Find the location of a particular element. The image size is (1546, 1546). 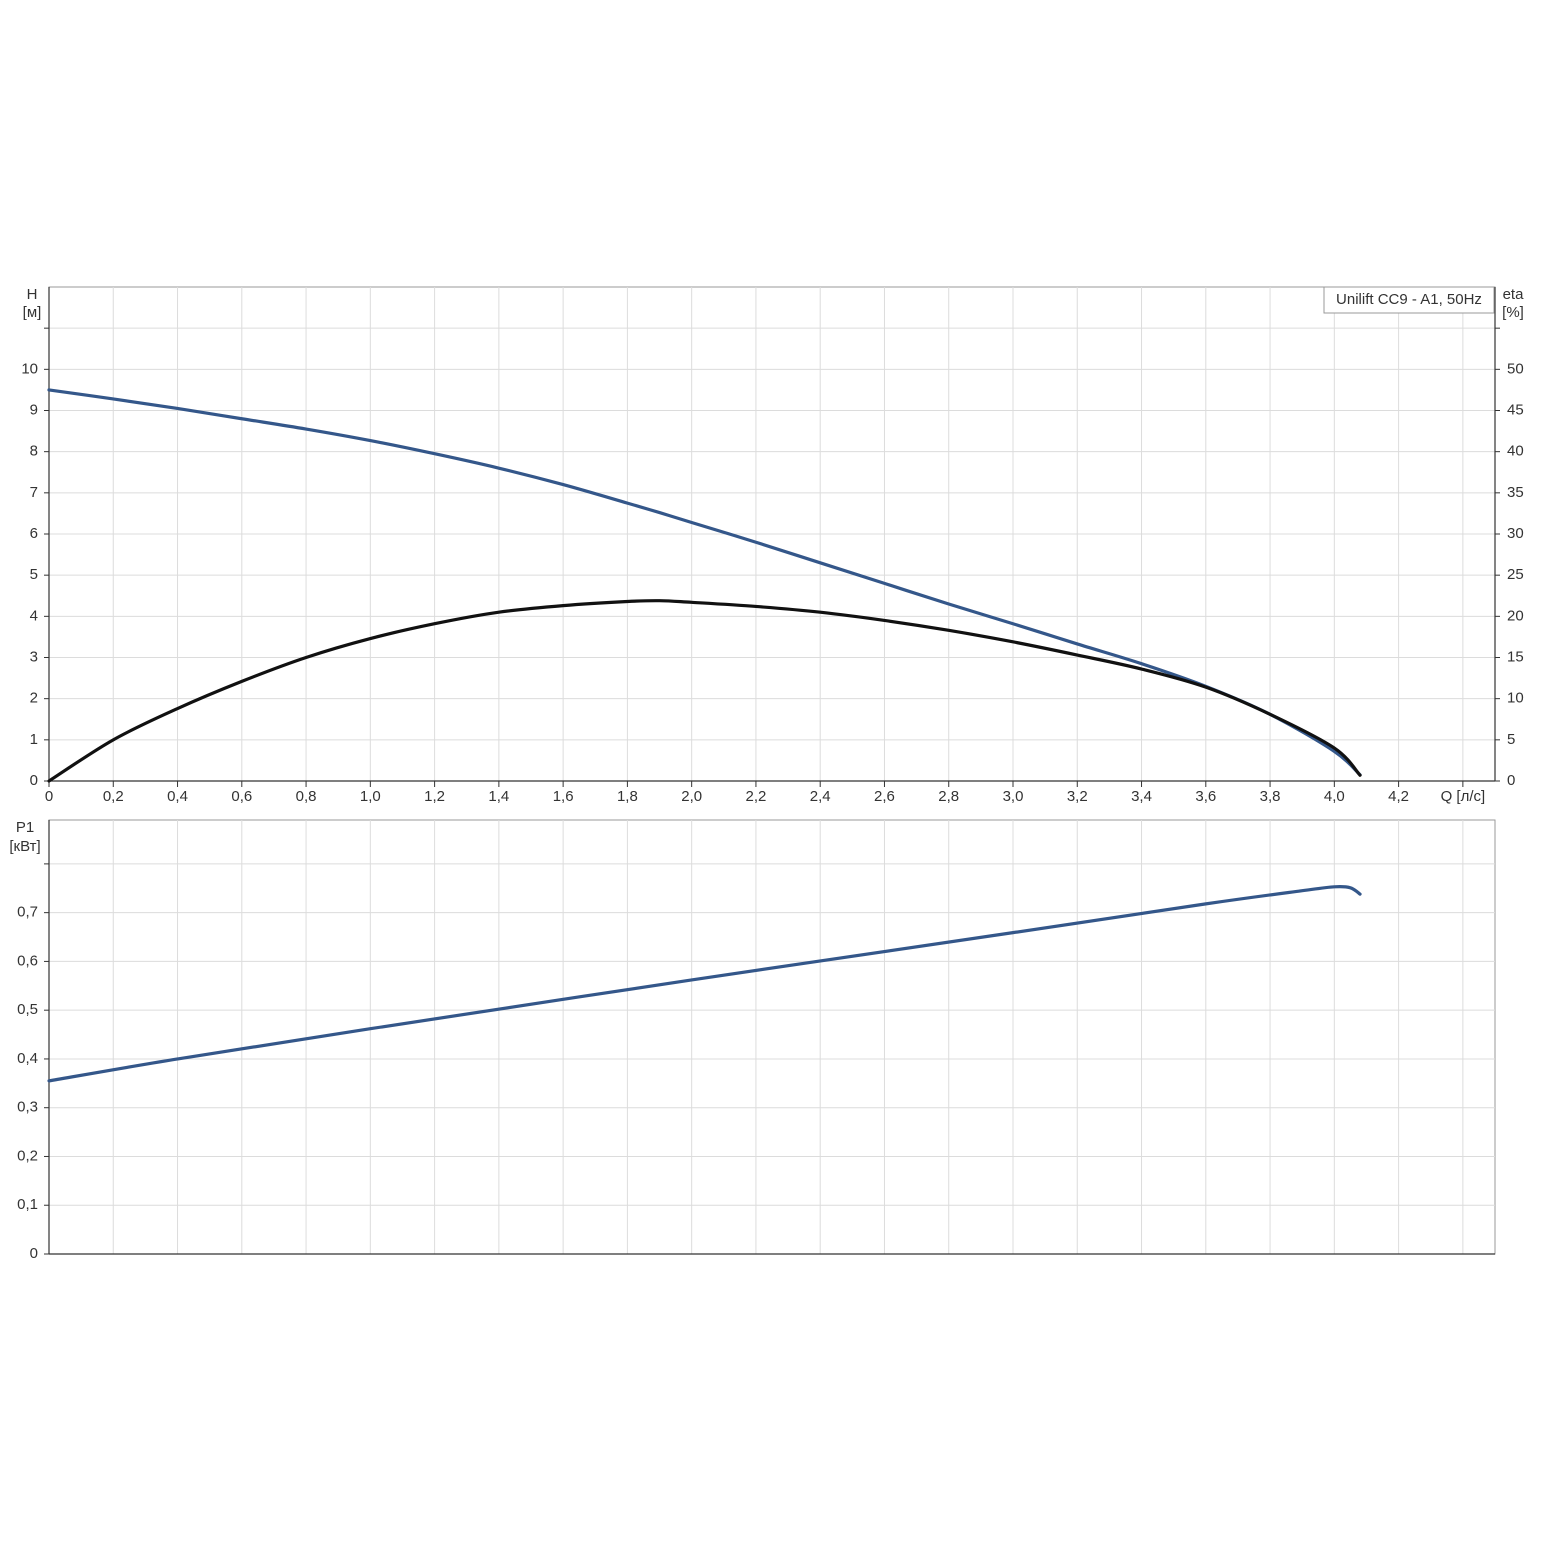

y-tick-label: 0,4 is located at coordinates (27, 1058).